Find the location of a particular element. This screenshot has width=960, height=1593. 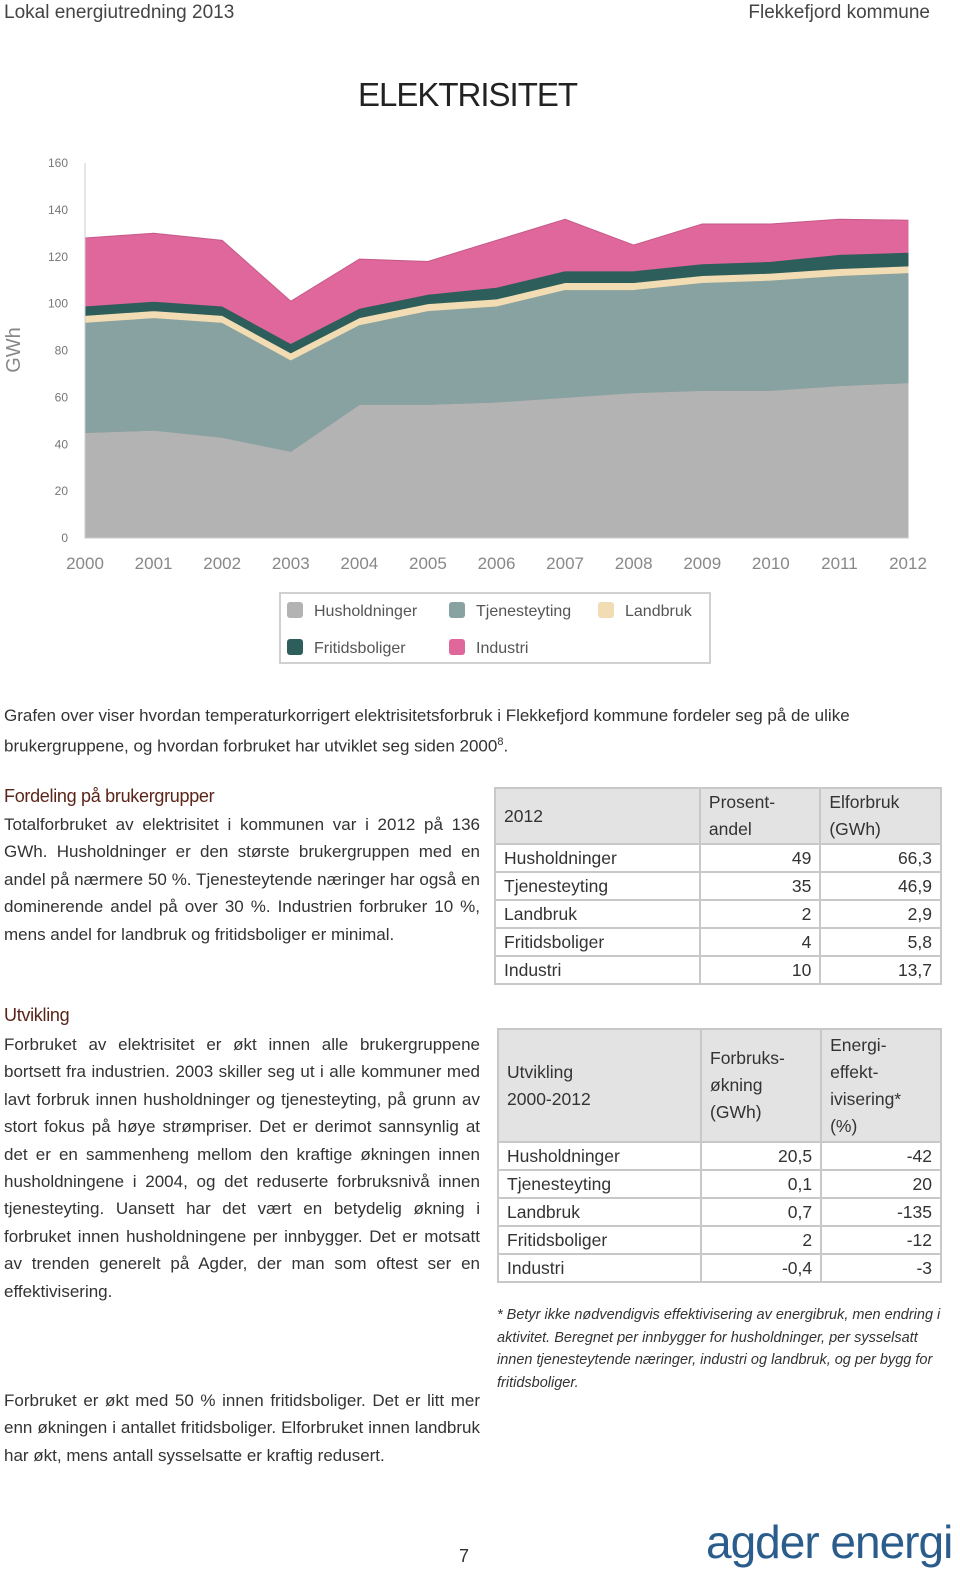

header-cell: Utvikling 2000-2012 is located at coordinates (599, 1085).